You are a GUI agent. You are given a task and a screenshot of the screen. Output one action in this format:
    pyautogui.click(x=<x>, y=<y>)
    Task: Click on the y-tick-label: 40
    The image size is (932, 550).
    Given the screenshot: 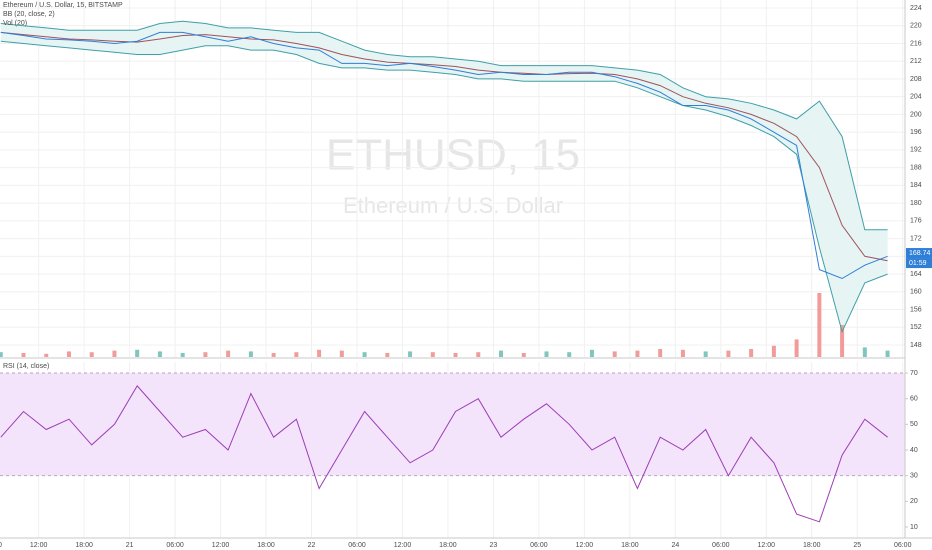 What is the action you would take?
    pyautogui.click(x=914, y=450)
    